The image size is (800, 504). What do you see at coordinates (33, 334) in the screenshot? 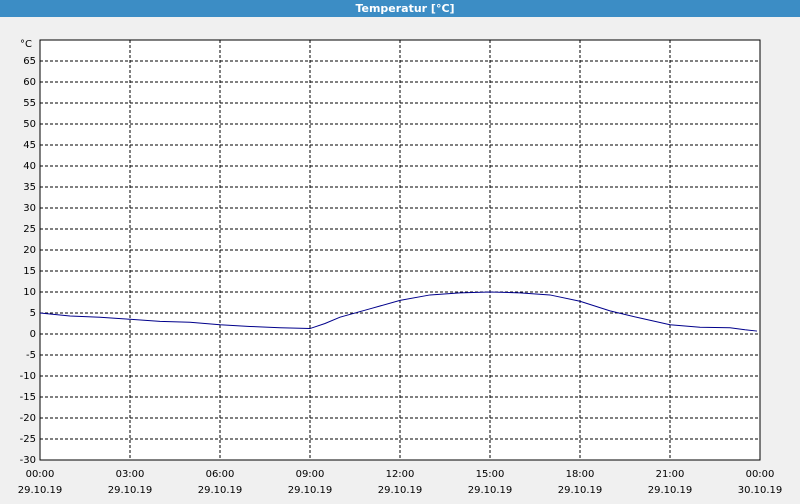
I see `y-tick-label: 0` at bounding box center [33, 334].